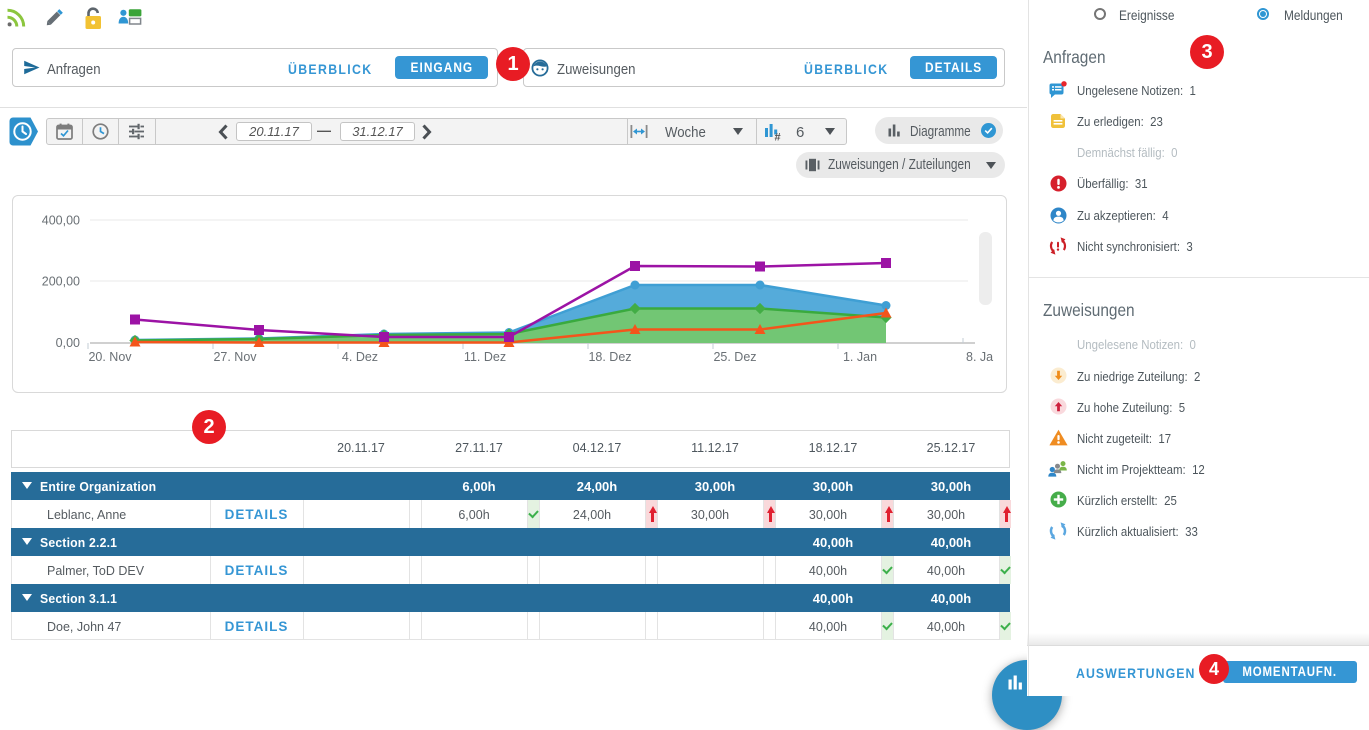  Describe the element at coordinates (68, 343) in the screenshot. I see `svg-text: 0,00` at that location.